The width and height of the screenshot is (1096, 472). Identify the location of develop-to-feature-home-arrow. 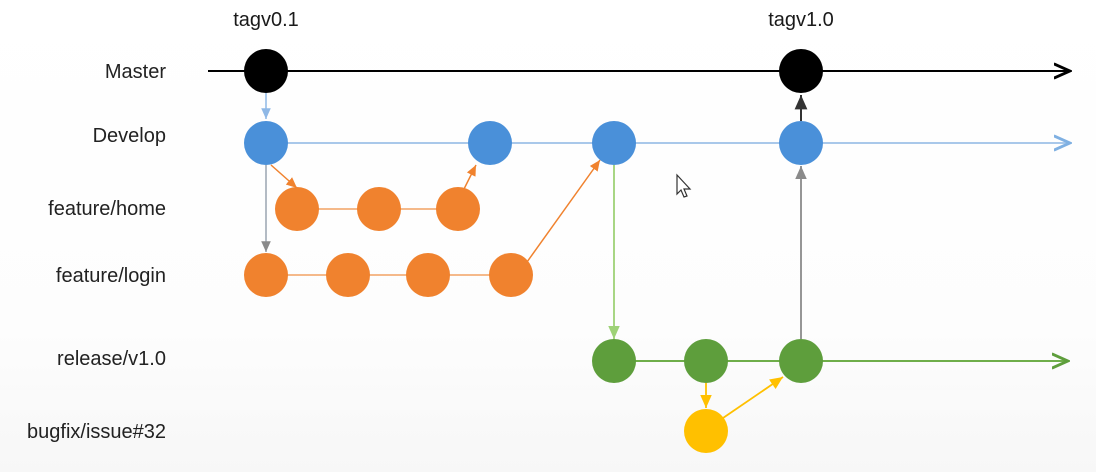
(284, 176).